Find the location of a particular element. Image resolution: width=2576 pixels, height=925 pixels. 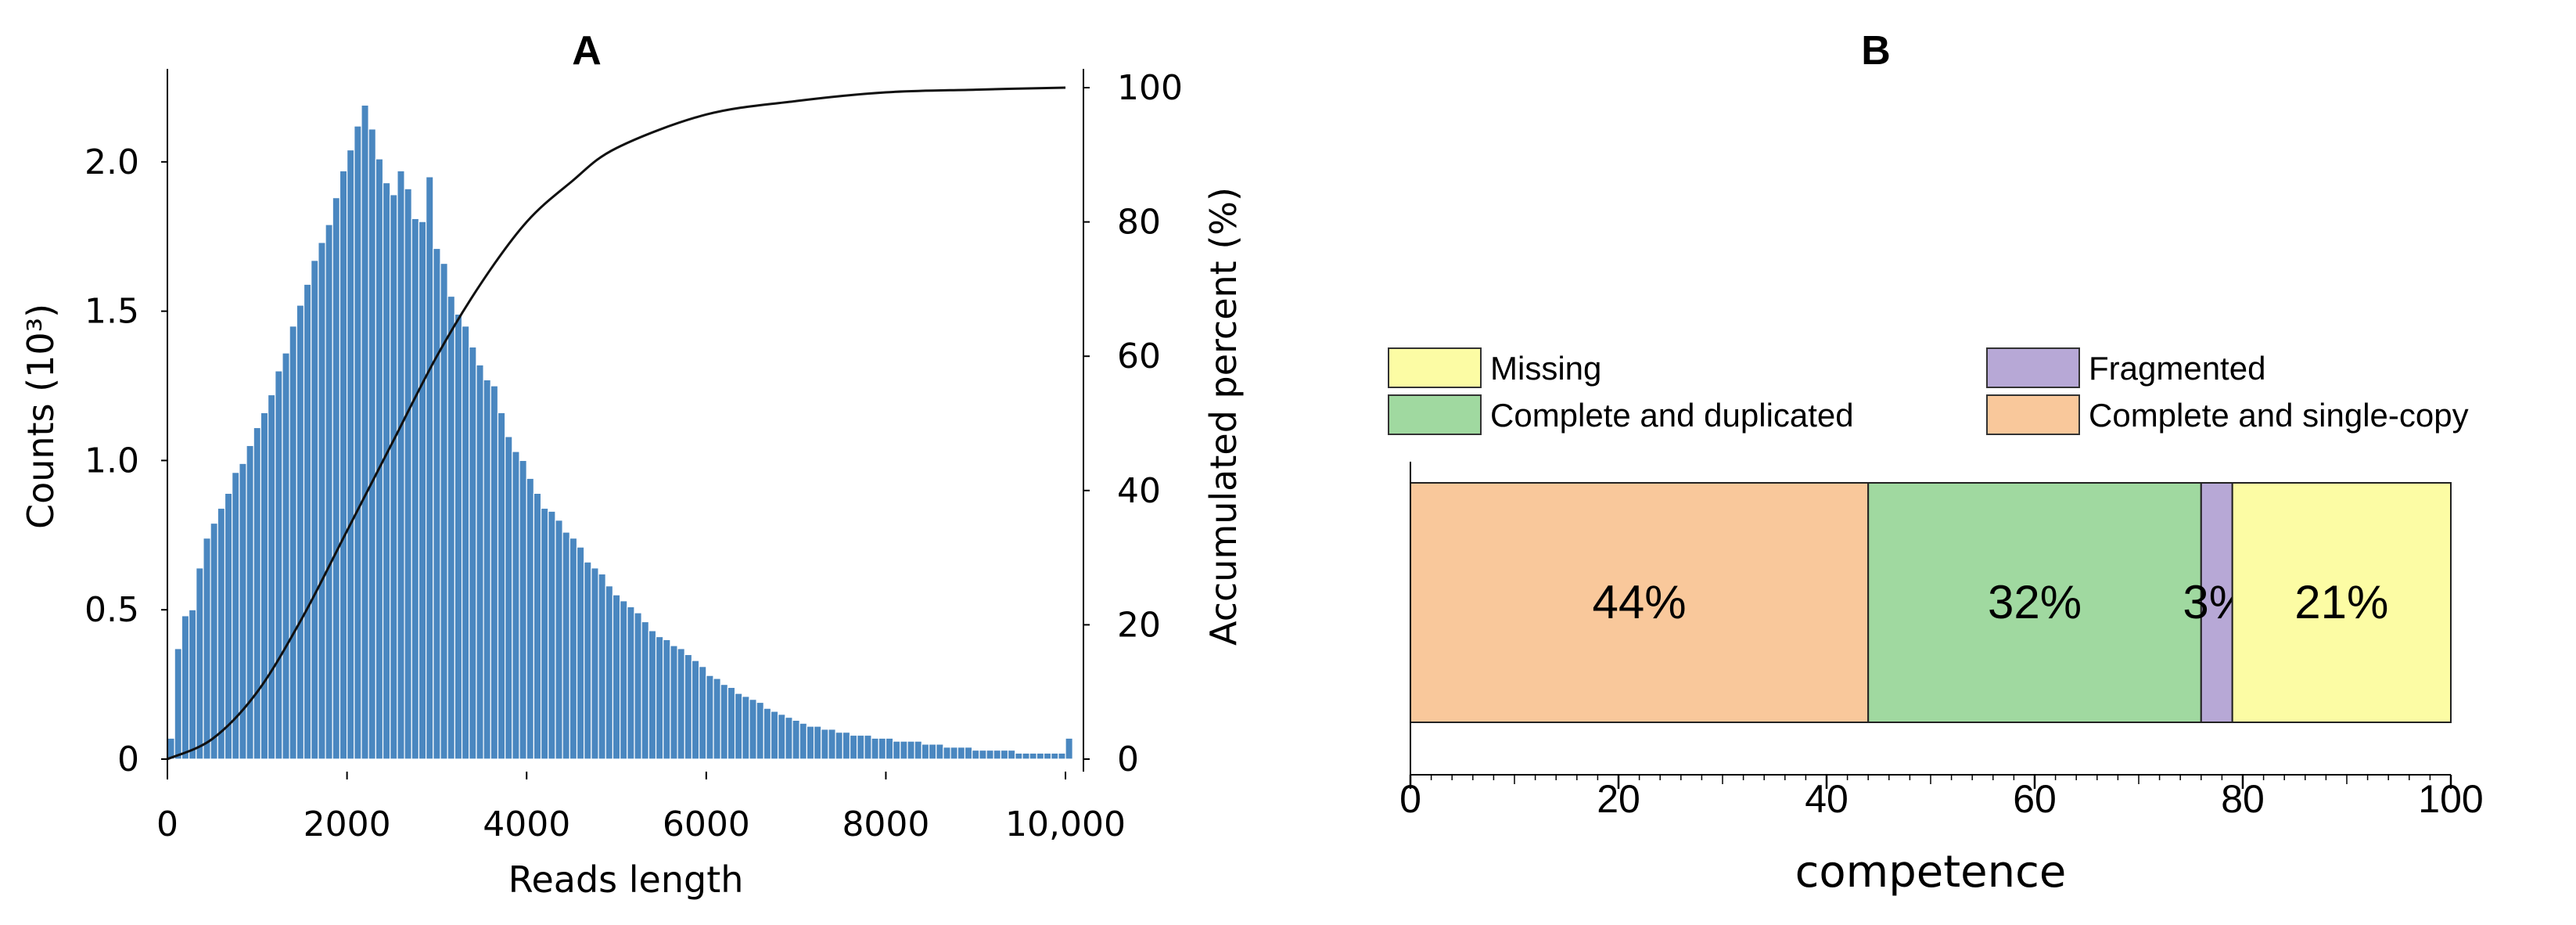

y-left-tick-label: 0.5 is located at coordinates (112, 610).